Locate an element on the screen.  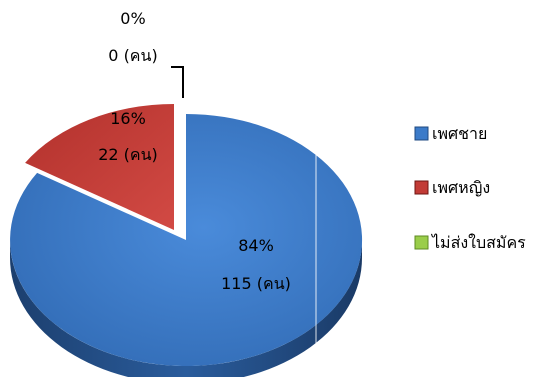
label-male-percent: 84% is located at coordinates (256, 245).